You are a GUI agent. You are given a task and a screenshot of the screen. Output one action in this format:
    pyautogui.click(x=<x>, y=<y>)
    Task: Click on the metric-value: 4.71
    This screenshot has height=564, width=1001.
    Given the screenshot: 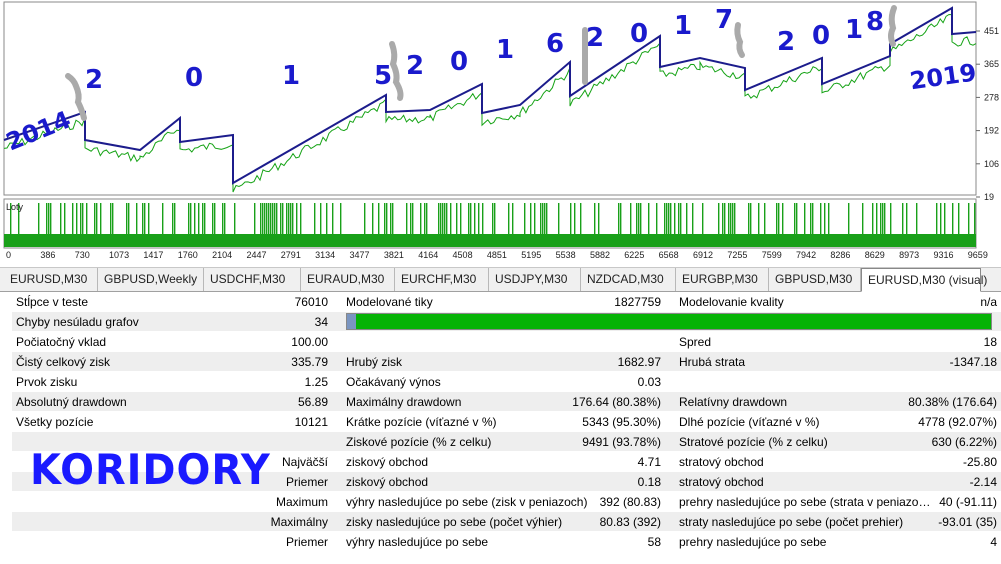 What is the action you would take?
    pyautogui.click(x=649, y=461)
    